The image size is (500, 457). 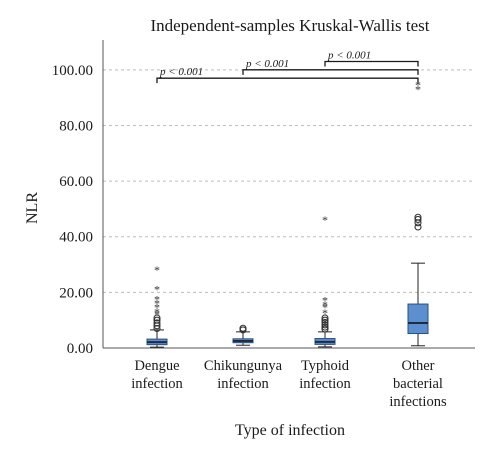 I want to click on significance-brackets: p < 0.001 p < 0.001 p < 0.001, so click(x=287, y=66).